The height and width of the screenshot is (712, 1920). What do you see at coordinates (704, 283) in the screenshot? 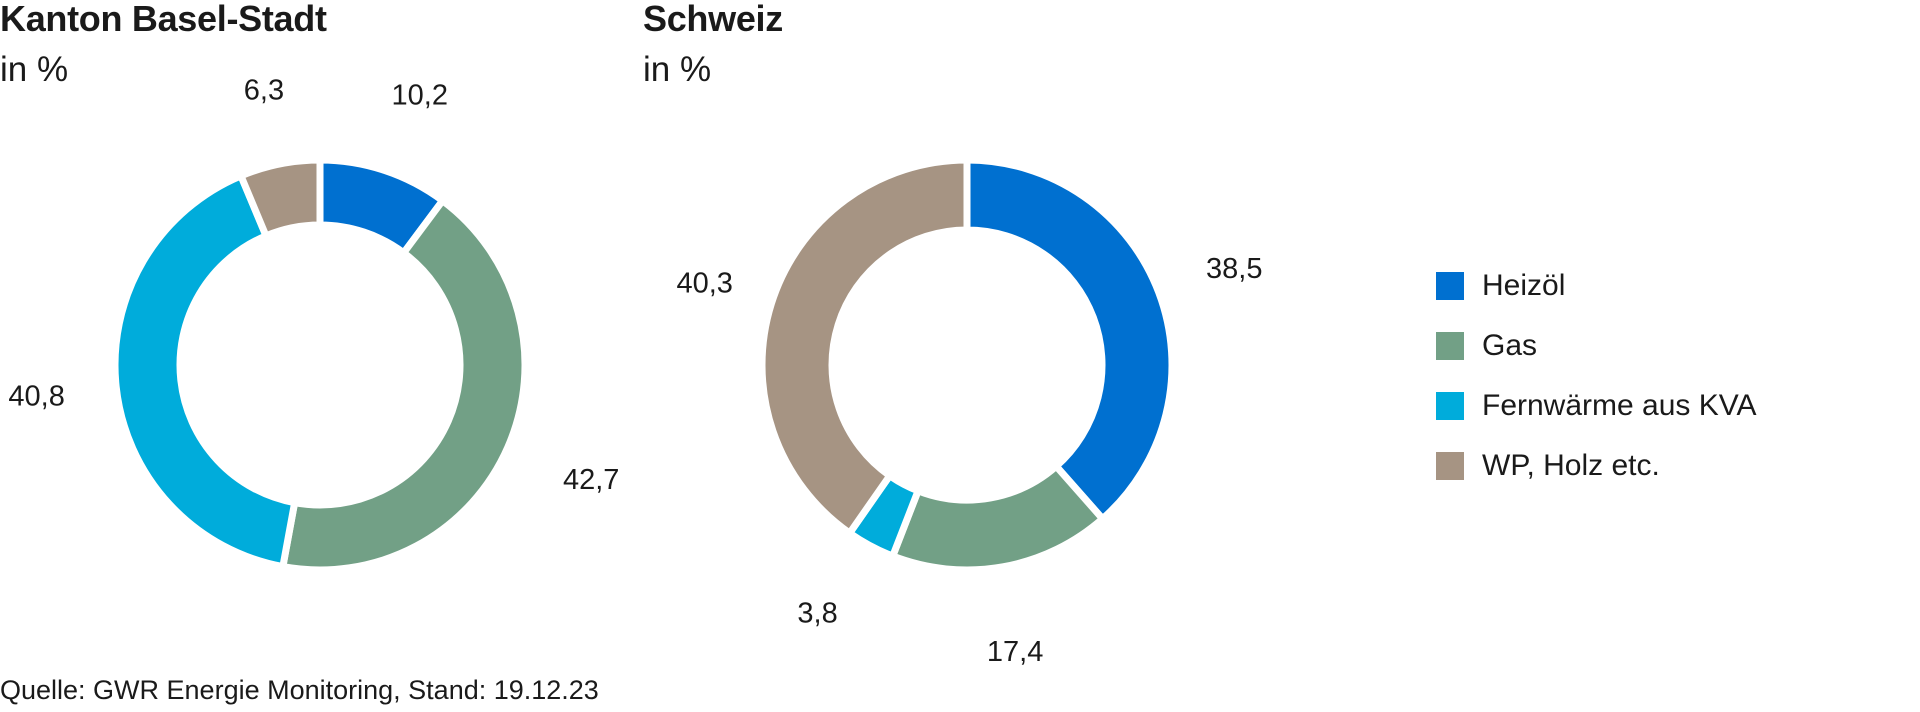
I see `data-label-schweiz-3: 40,3` at bounding box center [704, 283].